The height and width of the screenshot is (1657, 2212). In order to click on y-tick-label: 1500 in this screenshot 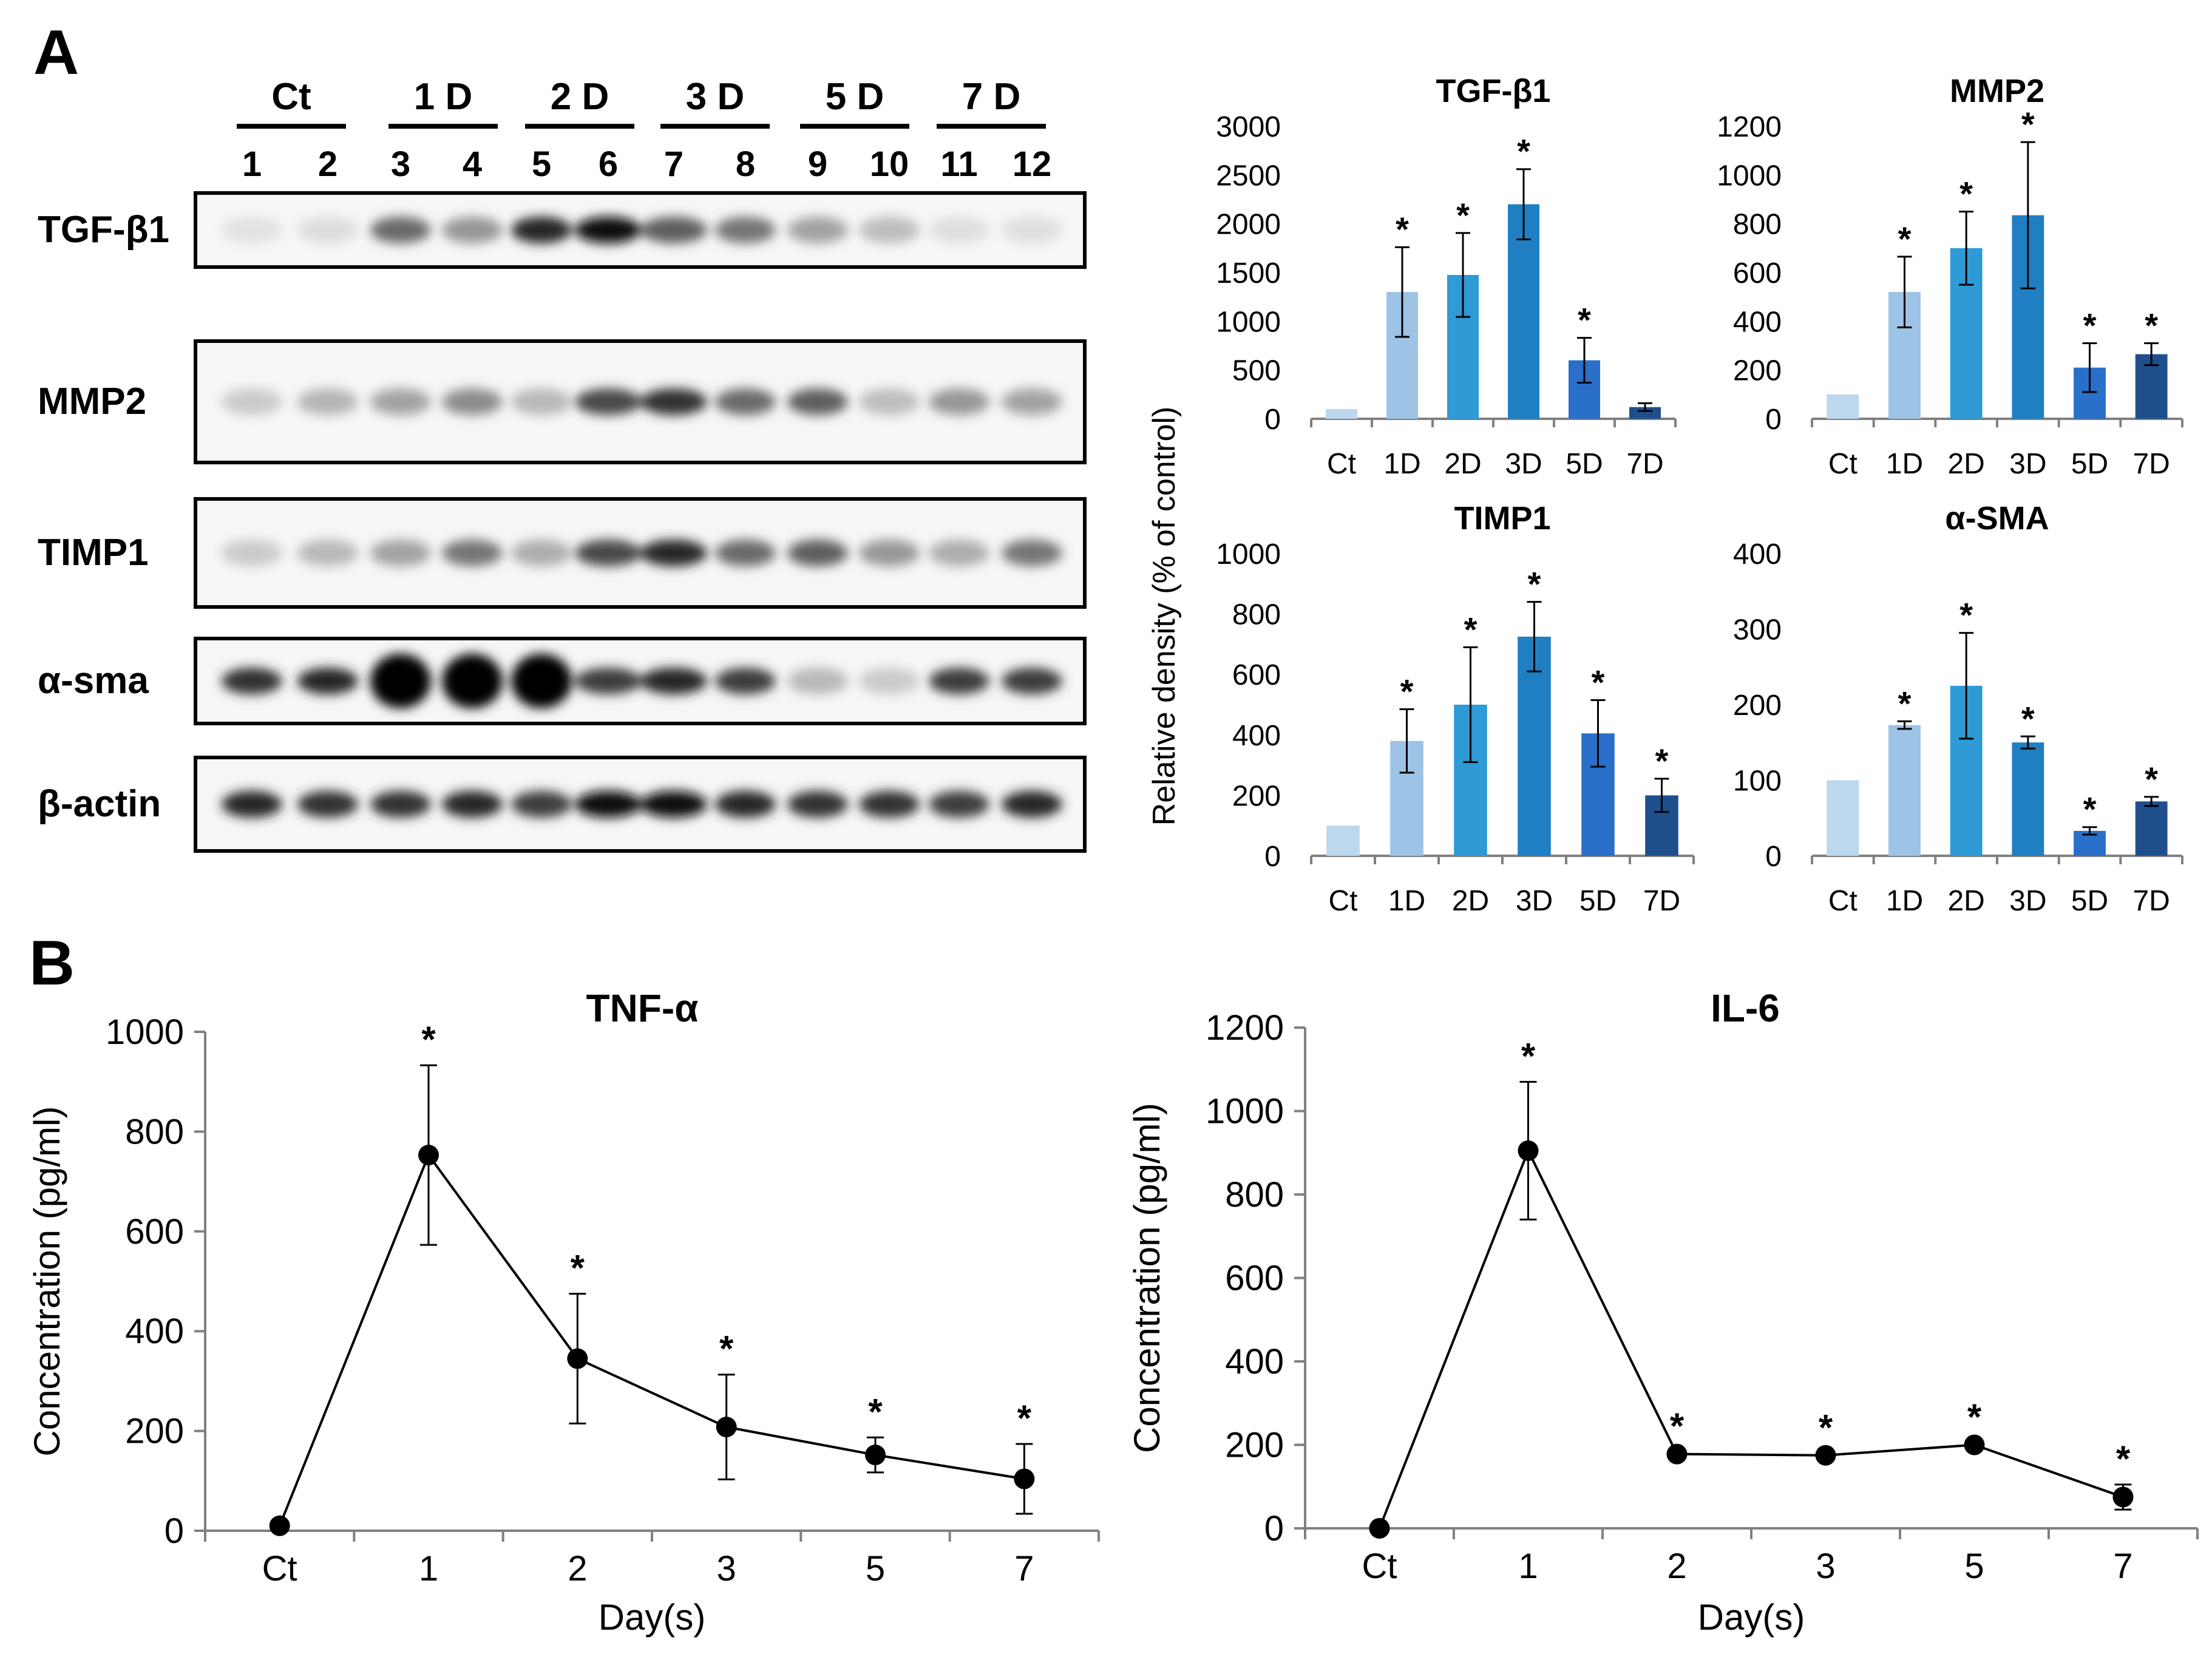, I will do `click(1248, 273)`.